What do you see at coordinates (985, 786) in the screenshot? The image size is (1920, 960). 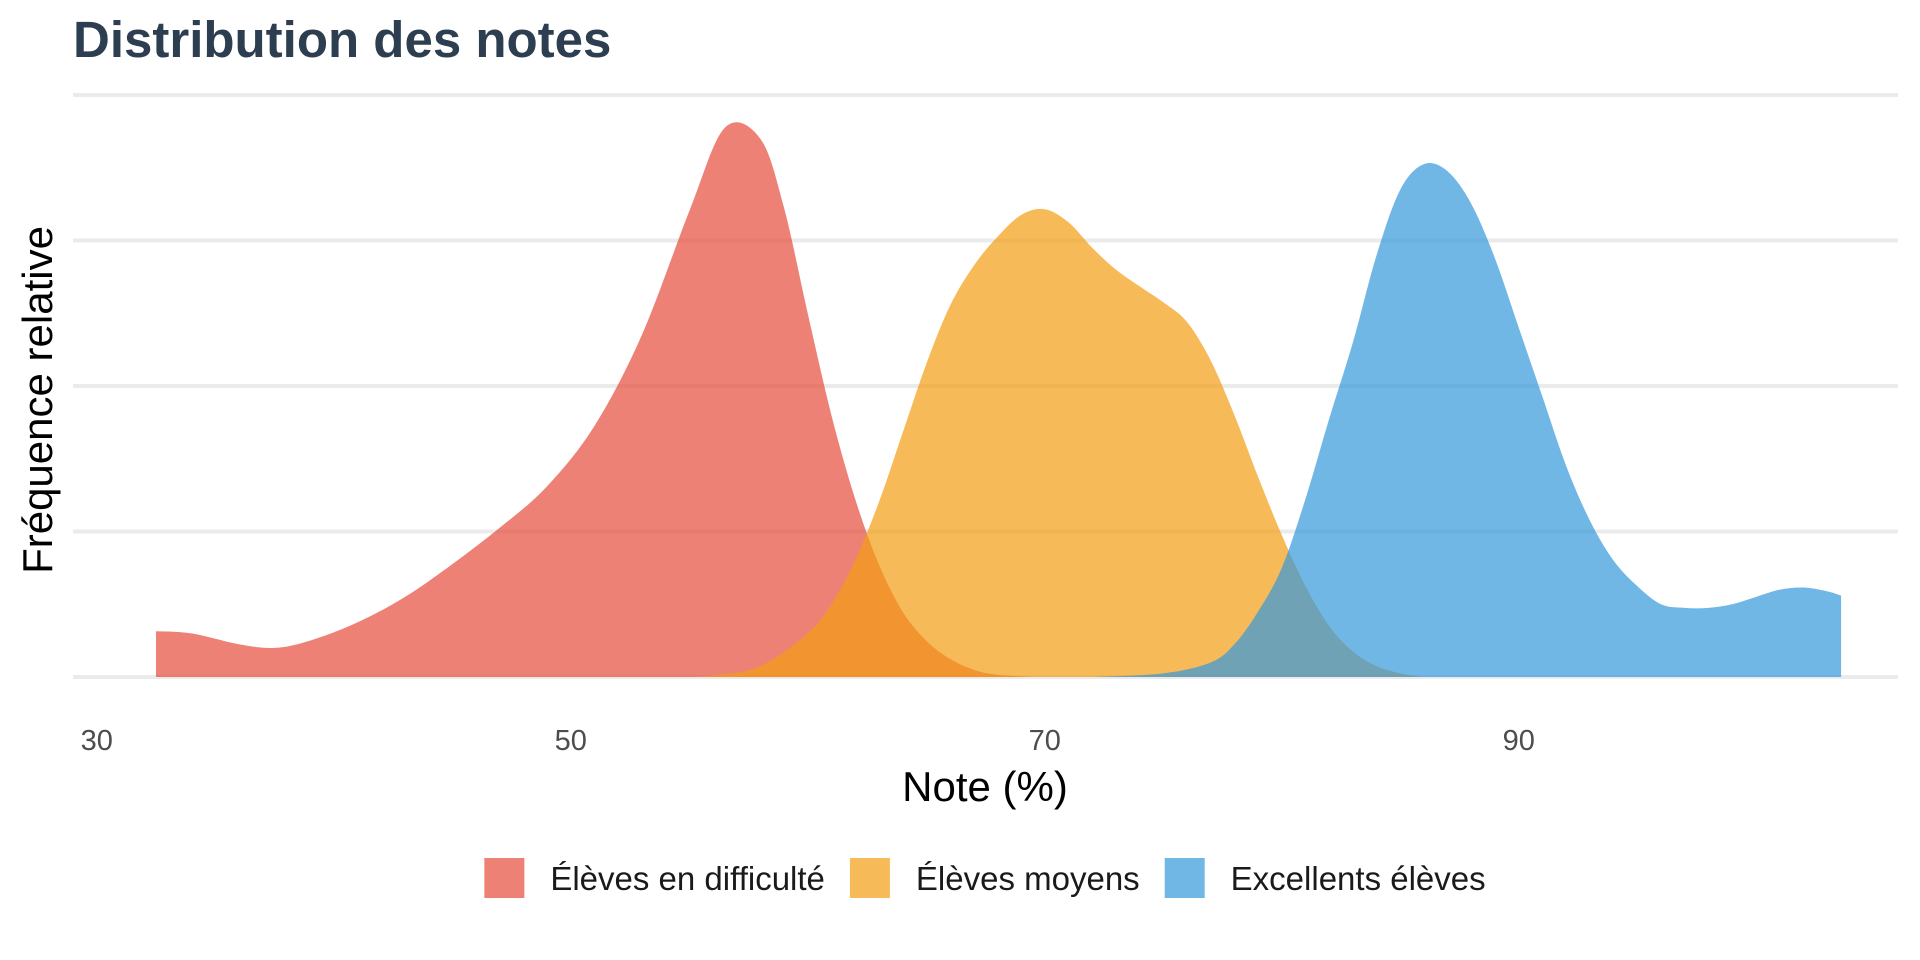 I see `x-axis-title: Note (%)` at bounding box center [985, 786].